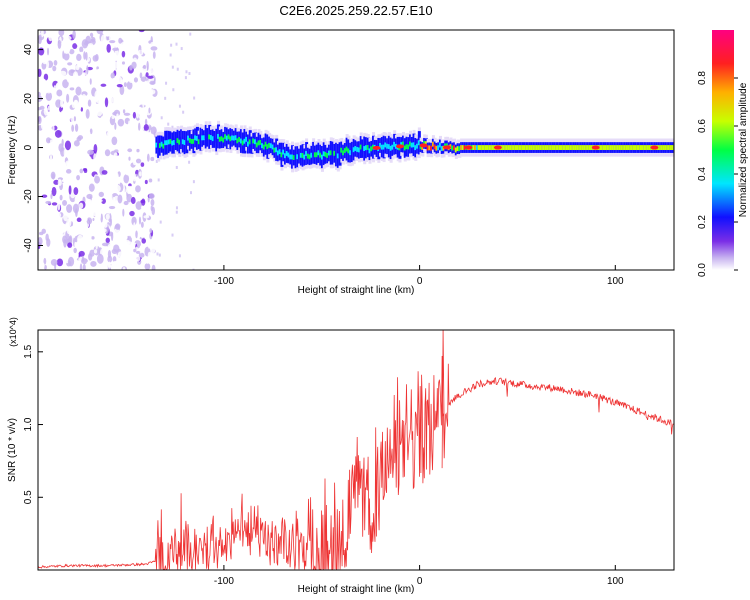 This screenshot has height=600, width=750. I want to click on snr-x-tick-label: -100, so click(224, 581).